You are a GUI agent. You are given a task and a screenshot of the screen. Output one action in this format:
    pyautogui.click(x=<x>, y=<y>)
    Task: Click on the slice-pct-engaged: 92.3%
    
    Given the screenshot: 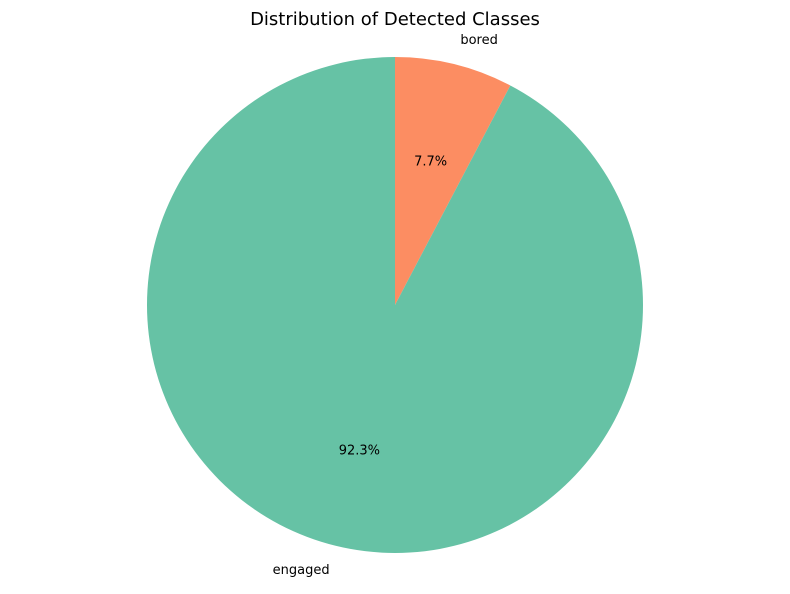 What is the action you would take?
    pyautogui.click(x=359, y=450)
    